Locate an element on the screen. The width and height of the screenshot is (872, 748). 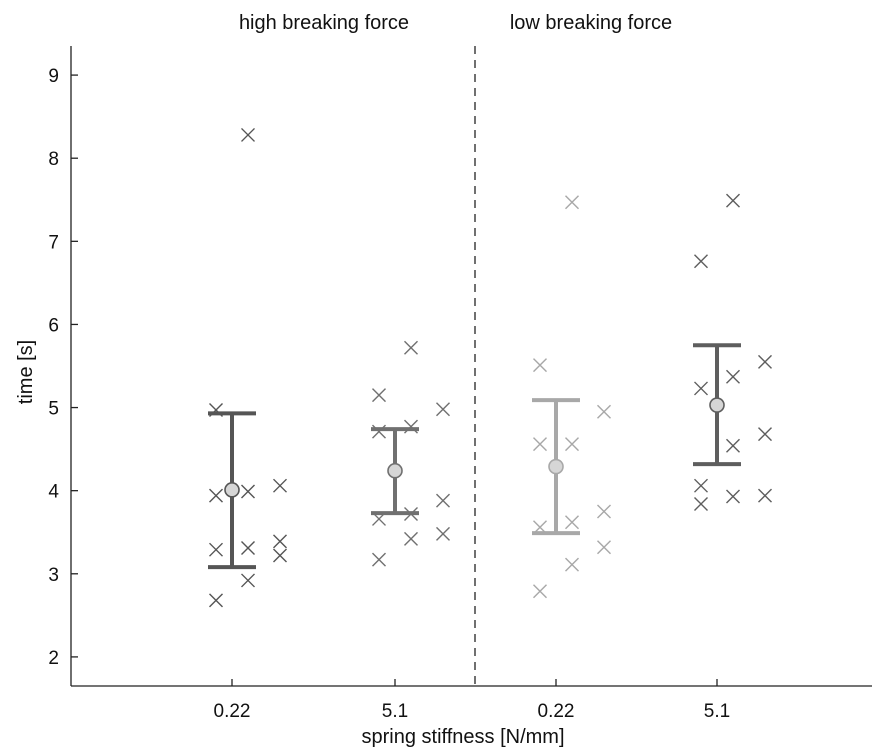
x-axis-title: spring stiffness [N/mm] is located at coordinates (462, 737).